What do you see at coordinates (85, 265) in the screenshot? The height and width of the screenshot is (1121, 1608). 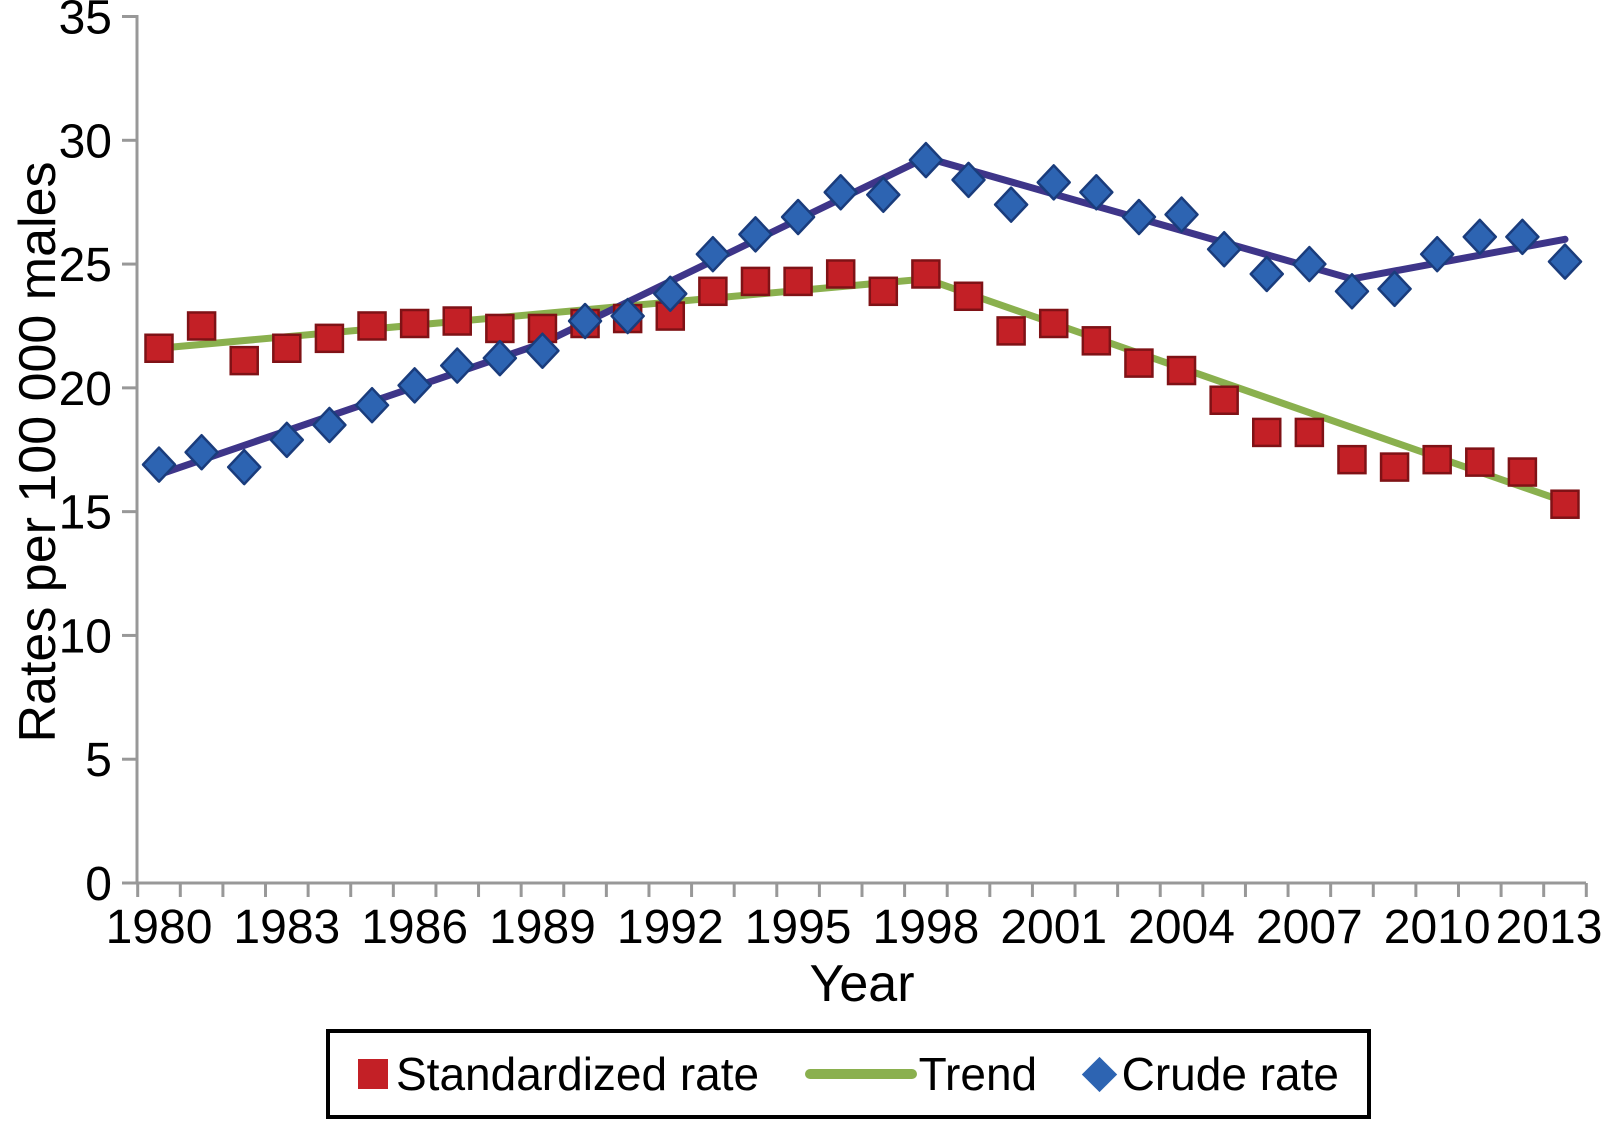 I see `y-tick-label: 25` at bounding box center [85, 265].